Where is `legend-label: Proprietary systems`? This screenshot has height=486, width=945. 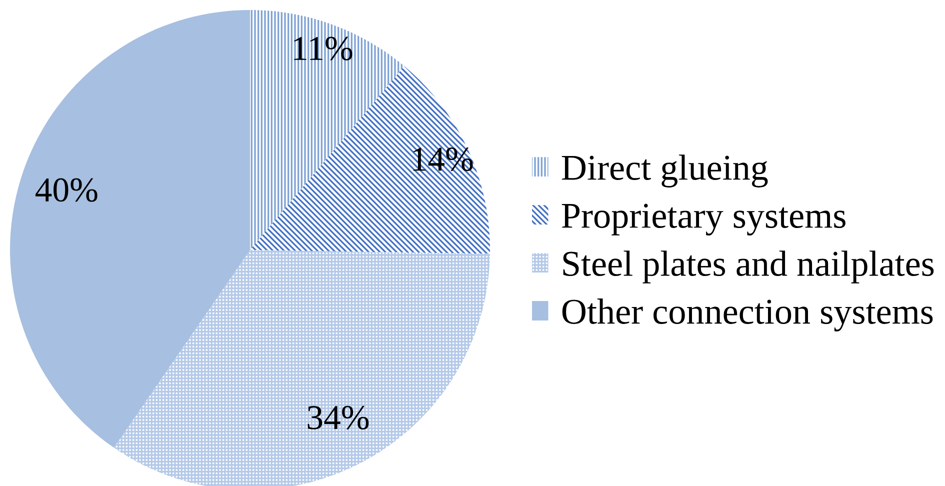 legend-label: Proprietary systems is located at coordinates (704, 220).